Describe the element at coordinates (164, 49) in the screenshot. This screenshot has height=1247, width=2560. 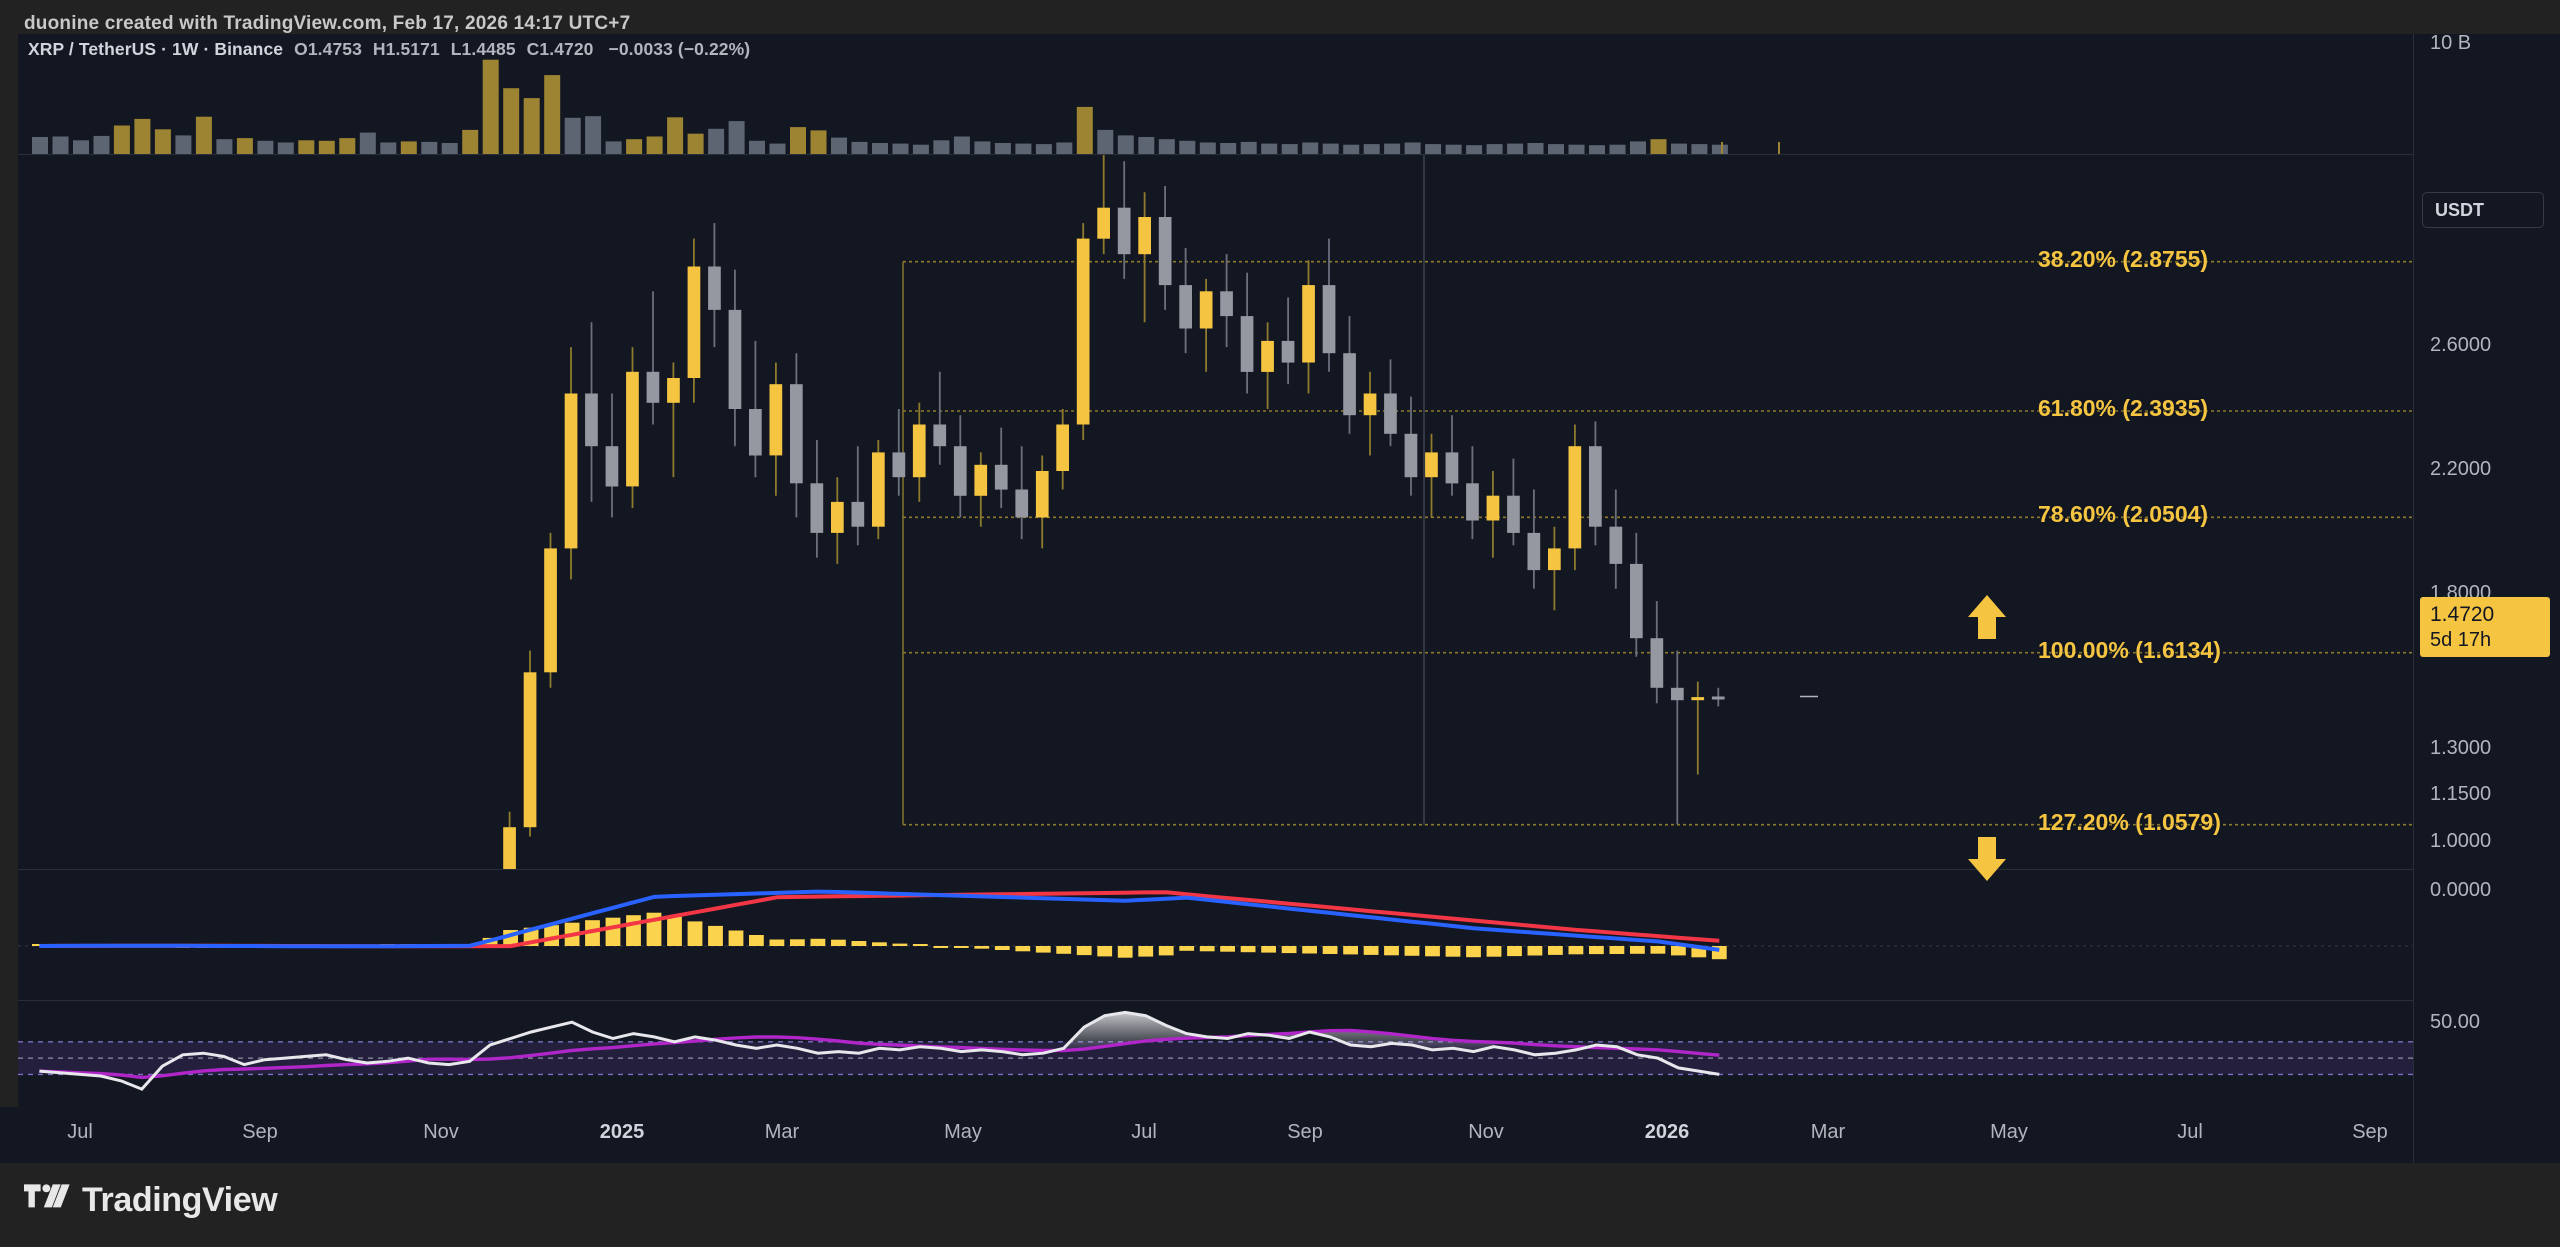
I see `legend-sep-1: ·` at that location.